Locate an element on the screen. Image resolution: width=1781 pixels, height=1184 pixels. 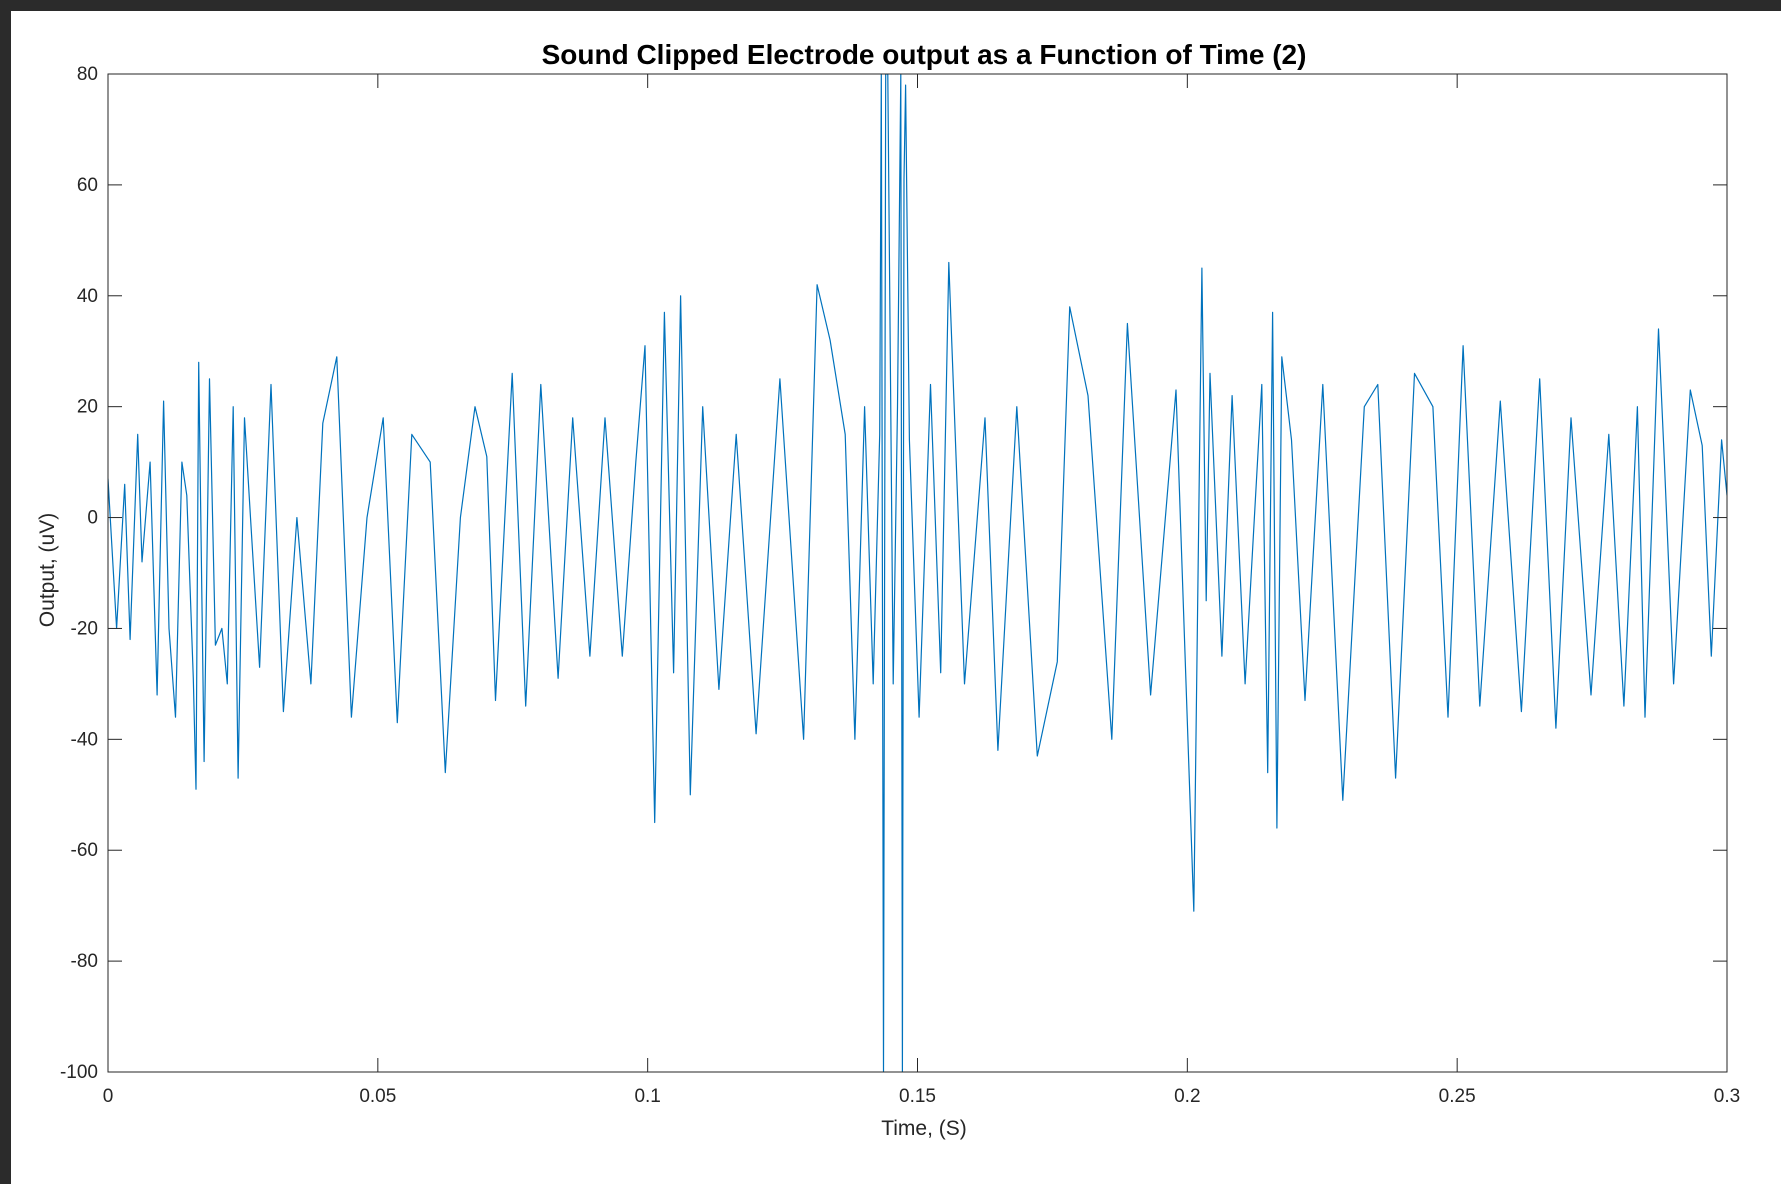
x-tick-label: 0.2 is located at coordinates (1187, 1096).